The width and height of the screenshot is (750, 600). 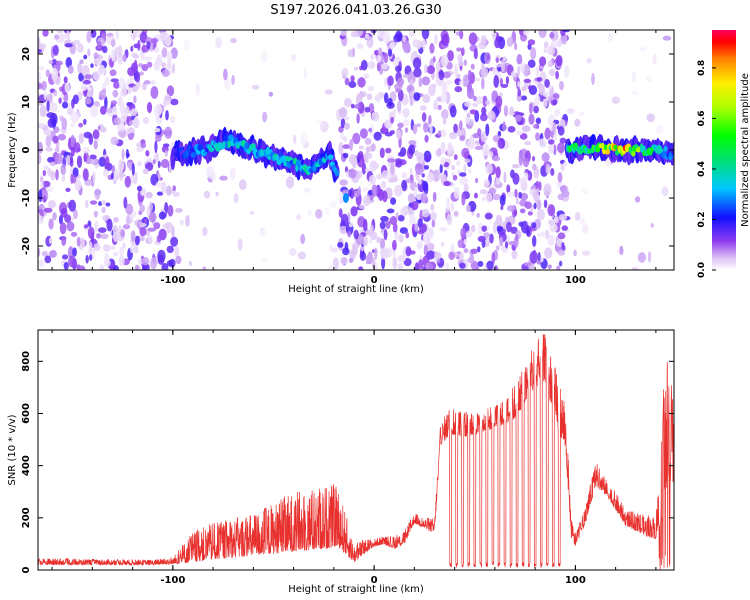 I want to click on y-tick-label: -10, so click(x=26, y=198).